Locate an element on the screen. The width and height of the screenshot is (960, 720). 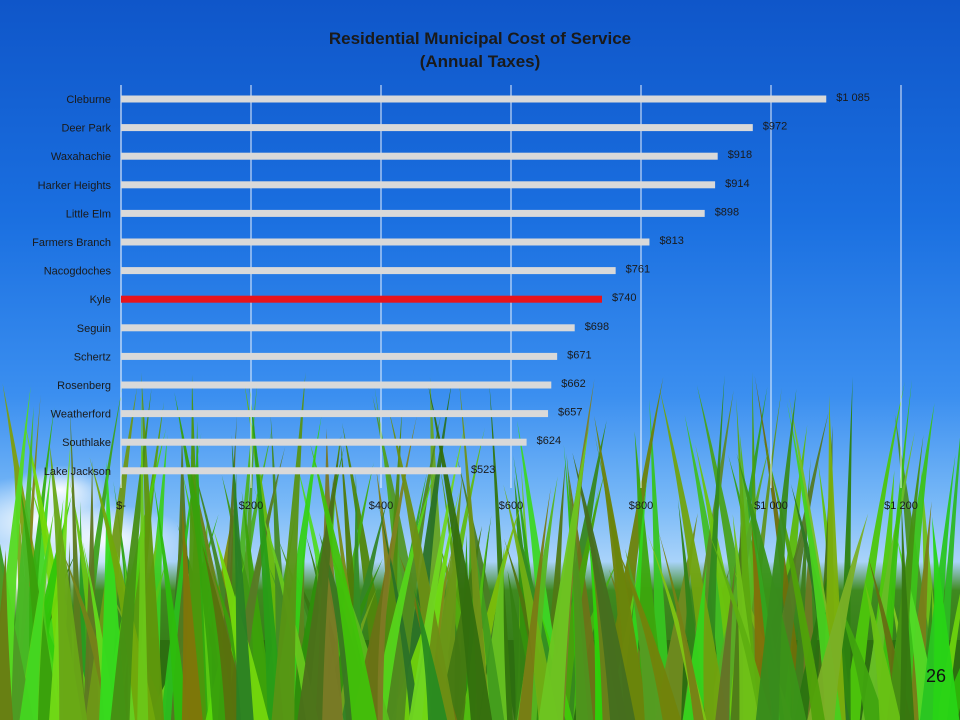
bar-cleburne is located at coordinates (474, 99).